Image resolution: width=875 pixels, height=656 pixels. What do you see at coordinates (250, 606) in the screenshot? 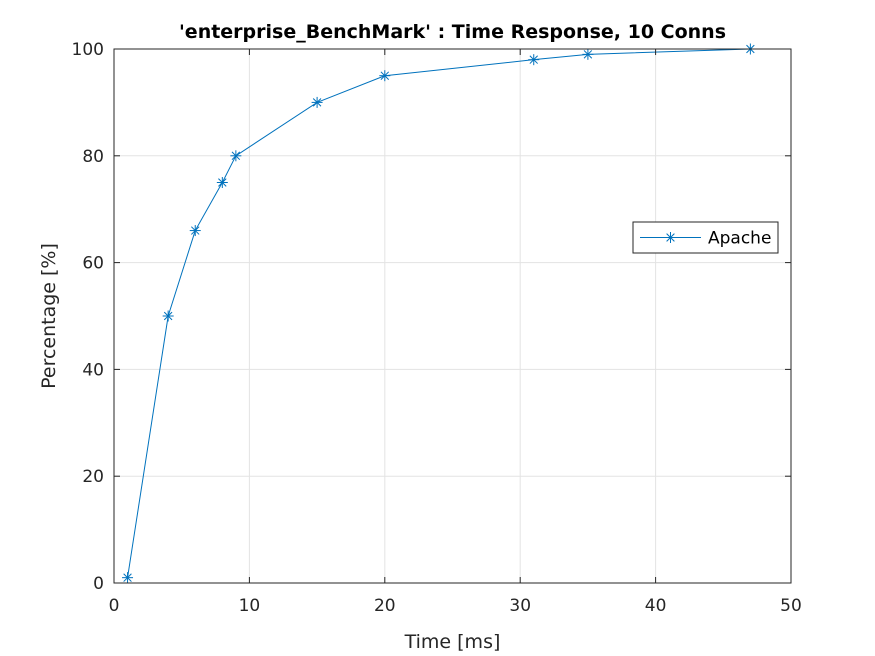
I see `x-tick-label: 10` at bounding box center [250, 606].